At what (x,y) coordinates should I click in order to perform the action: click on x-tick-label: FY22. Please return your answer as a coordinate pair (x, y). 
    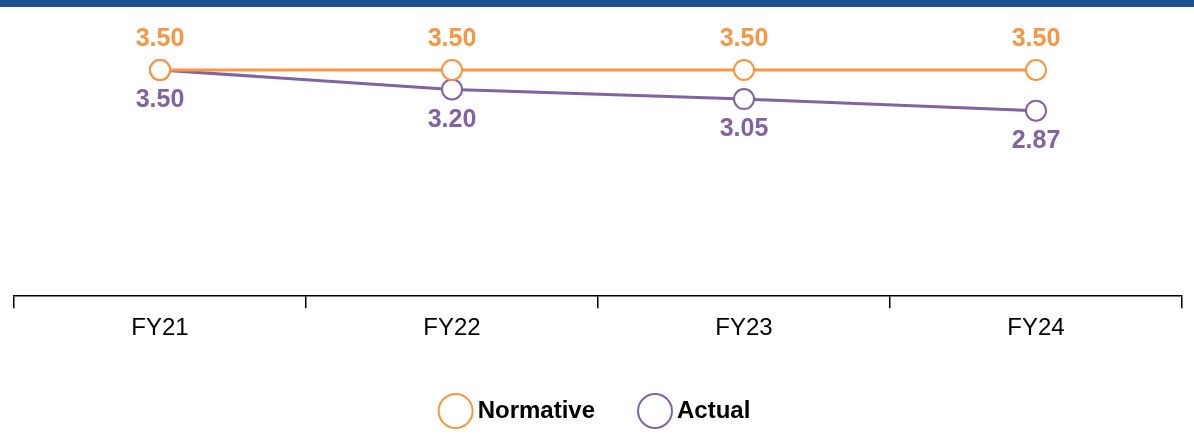
    Looking at the image, I should click on (452, 327).